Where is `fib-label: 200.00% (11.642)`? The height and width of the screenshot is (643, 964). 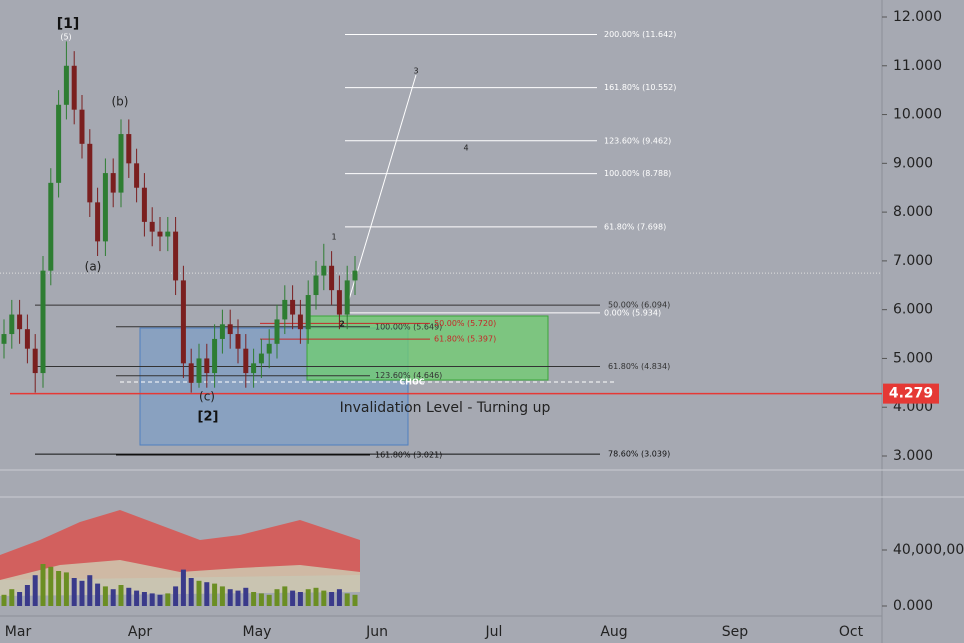
fib-label: 200.00% (11.642) is located at coordinates (640, 34).